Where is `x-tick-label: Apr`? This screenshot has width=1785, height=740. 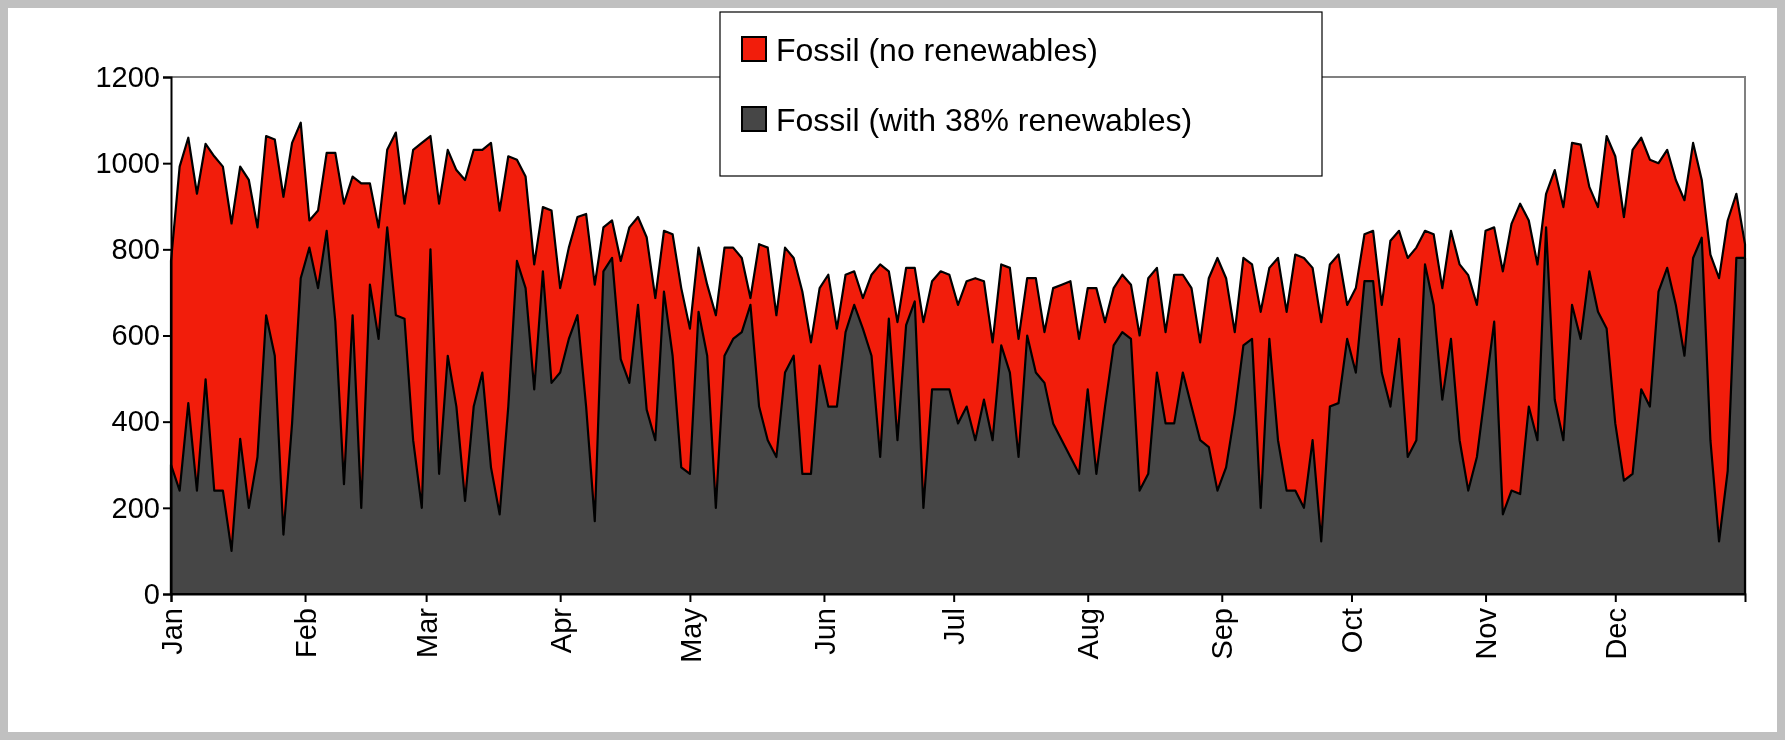
x-tick-label: Apr is located at coordinates (560, 630).